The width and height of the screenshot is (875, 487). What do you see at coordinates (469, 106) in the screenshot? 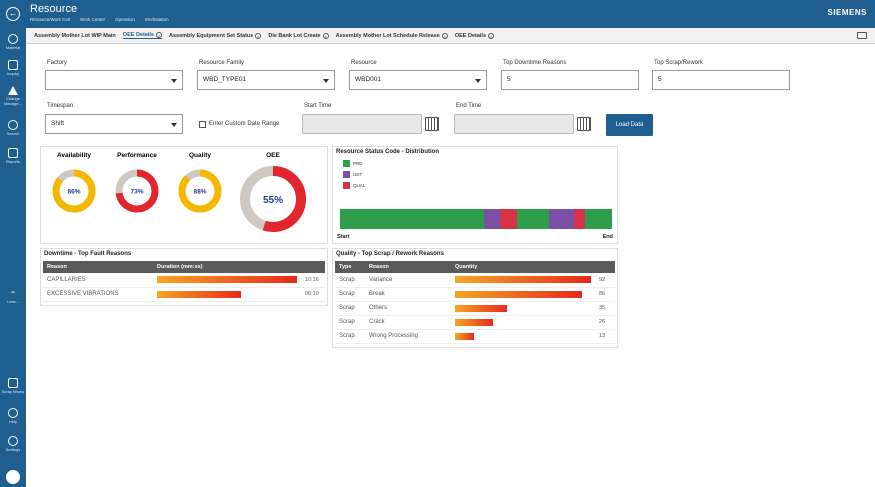
I see `end-time-label: End Time` at bounding box center [469, 106].